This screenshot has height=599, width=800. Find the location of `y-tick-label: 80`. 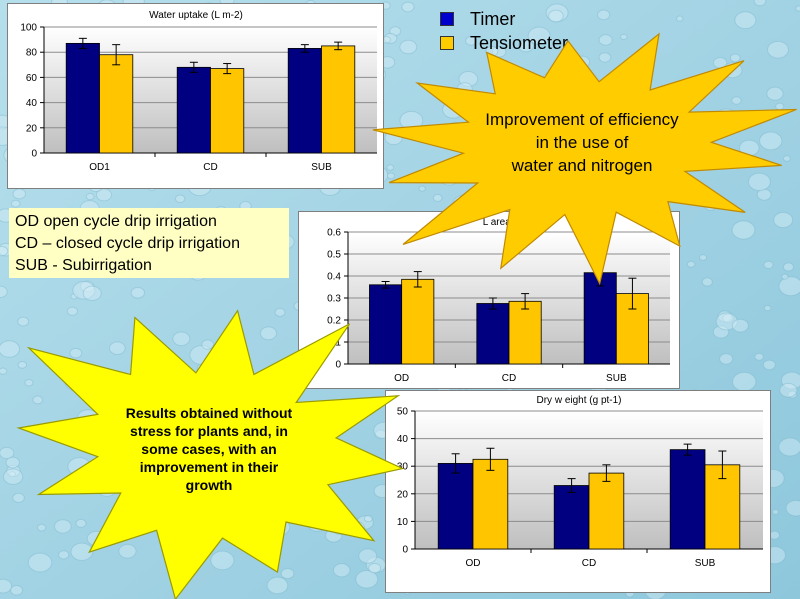

y-tick-label: 80 is located at coordinates (32, 53).